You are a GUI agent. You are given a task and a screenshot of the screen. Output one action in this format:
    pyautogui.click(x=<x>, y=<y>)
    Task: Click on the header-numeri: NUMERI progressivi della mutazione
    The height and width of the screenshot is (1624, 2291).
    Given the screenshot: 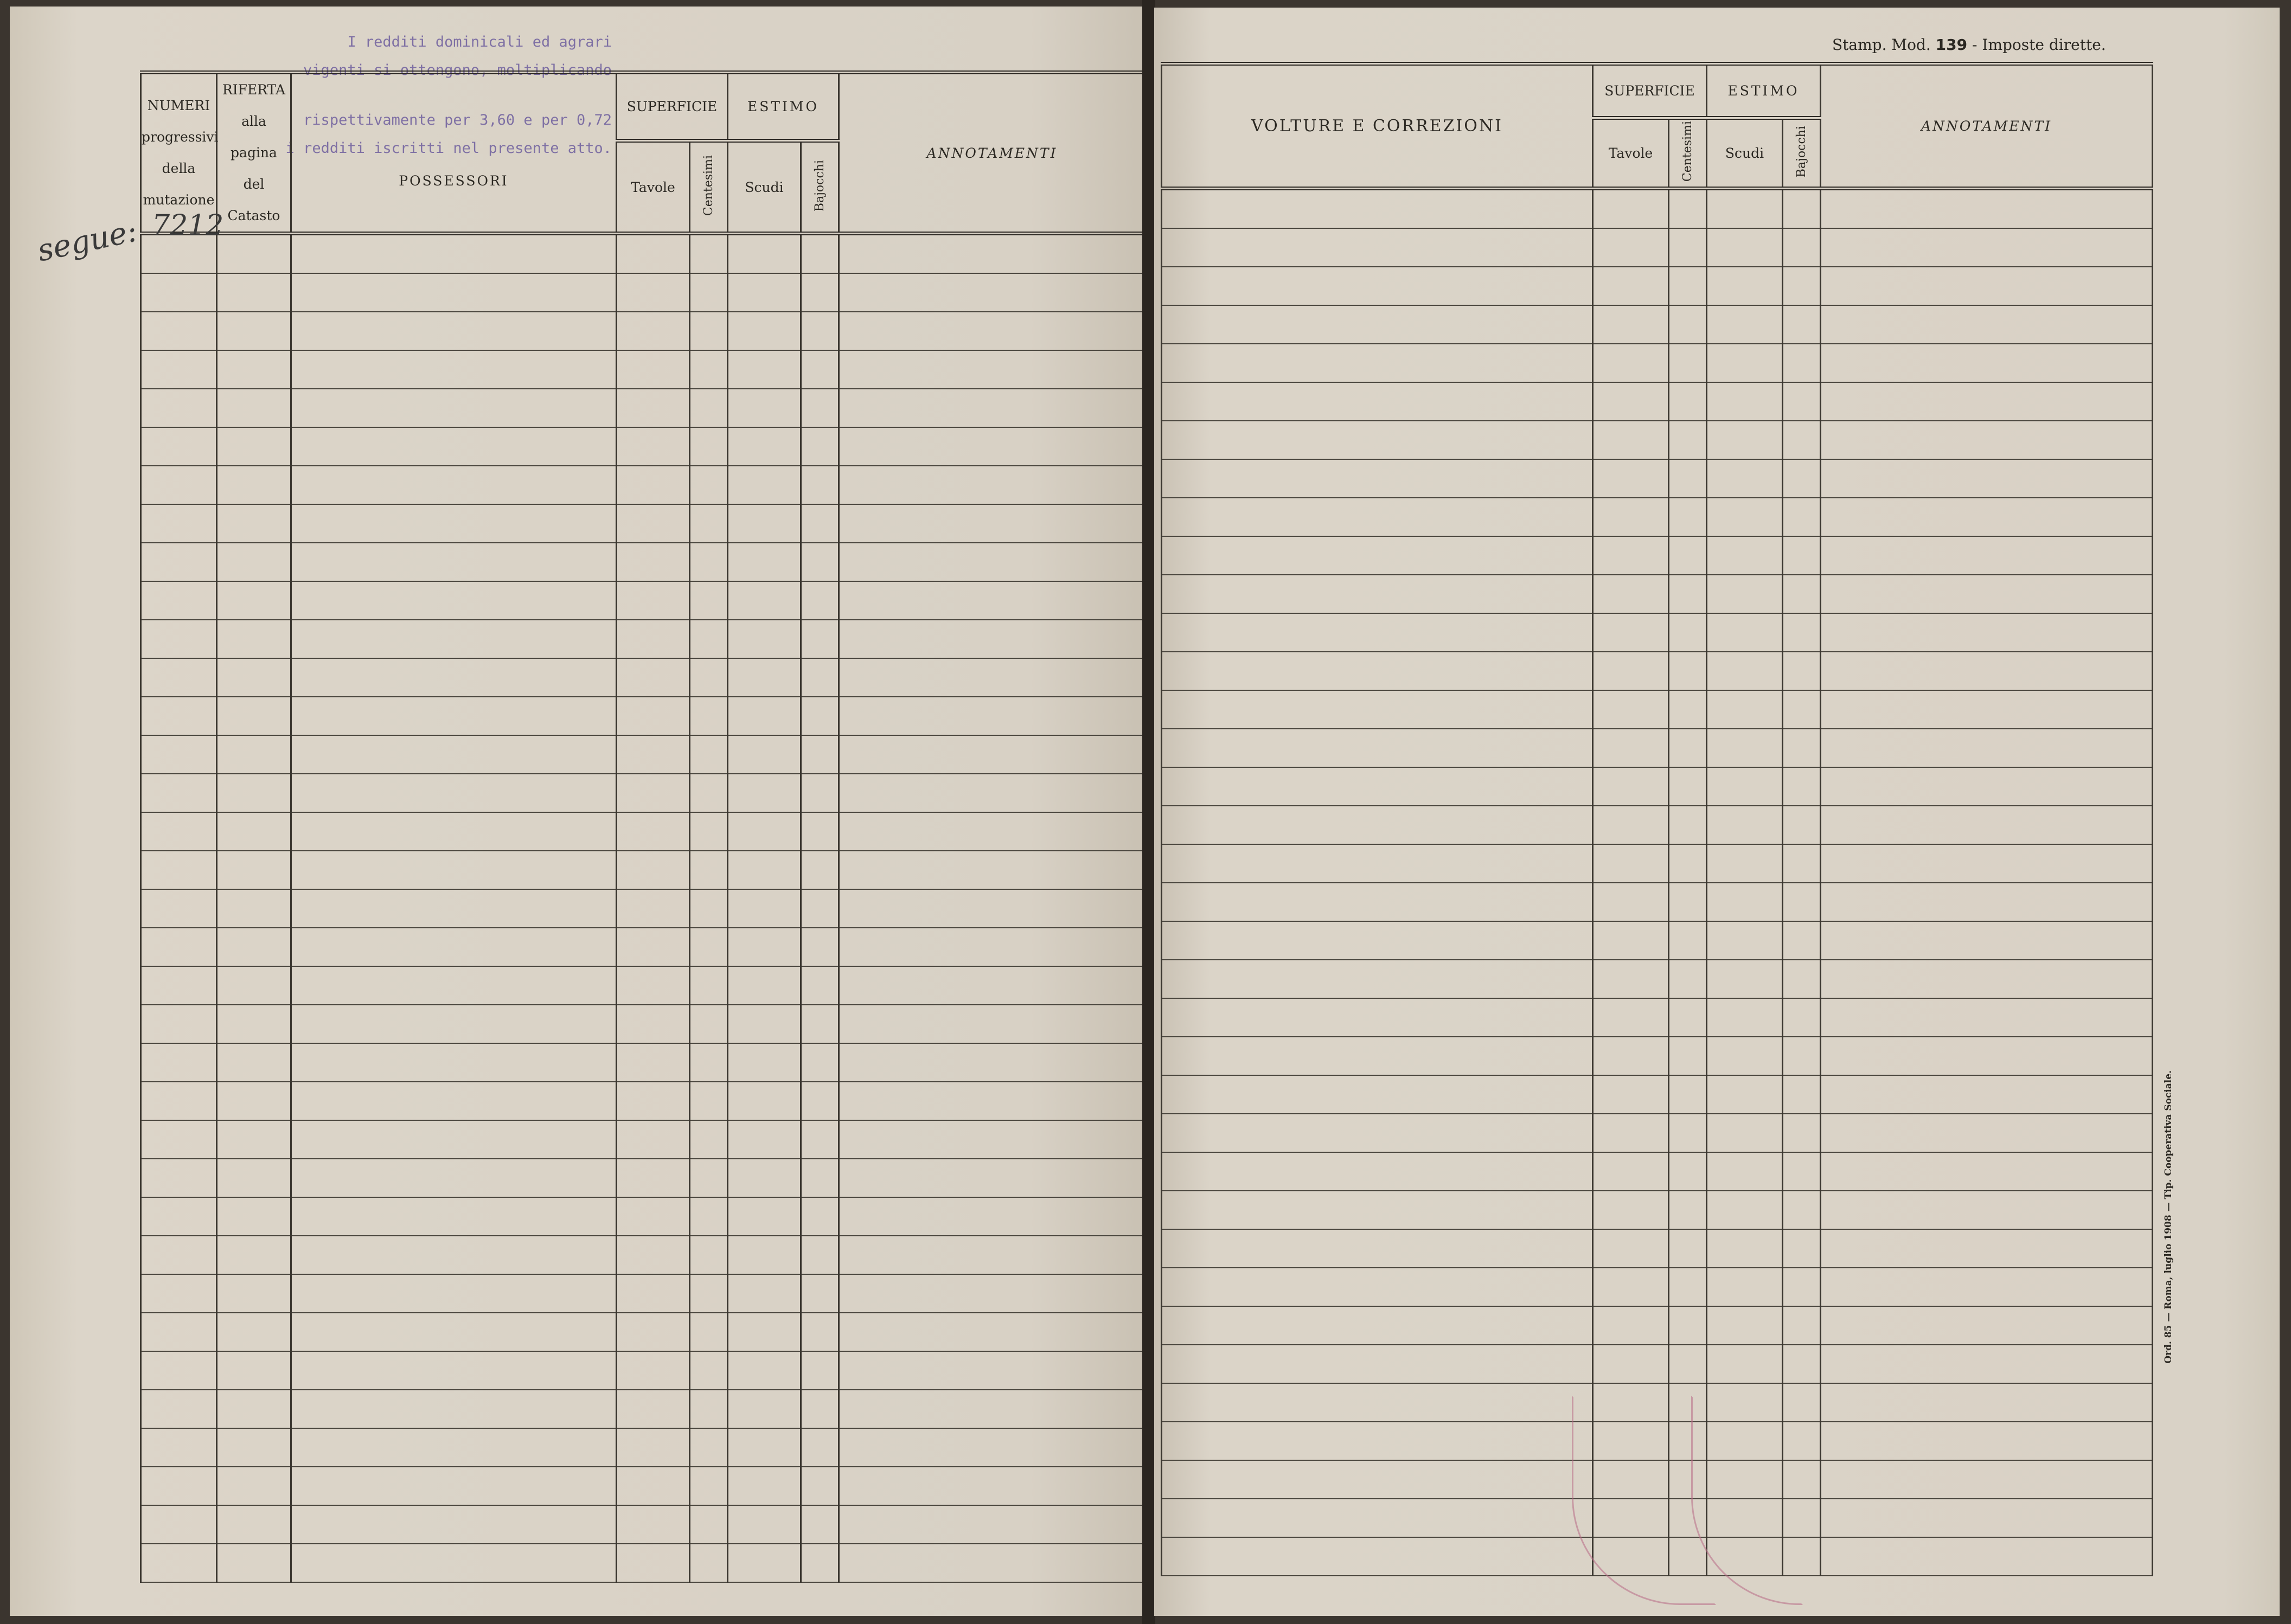 What is the action you would take?
    pyautogui.click(x=179, y=152)
    